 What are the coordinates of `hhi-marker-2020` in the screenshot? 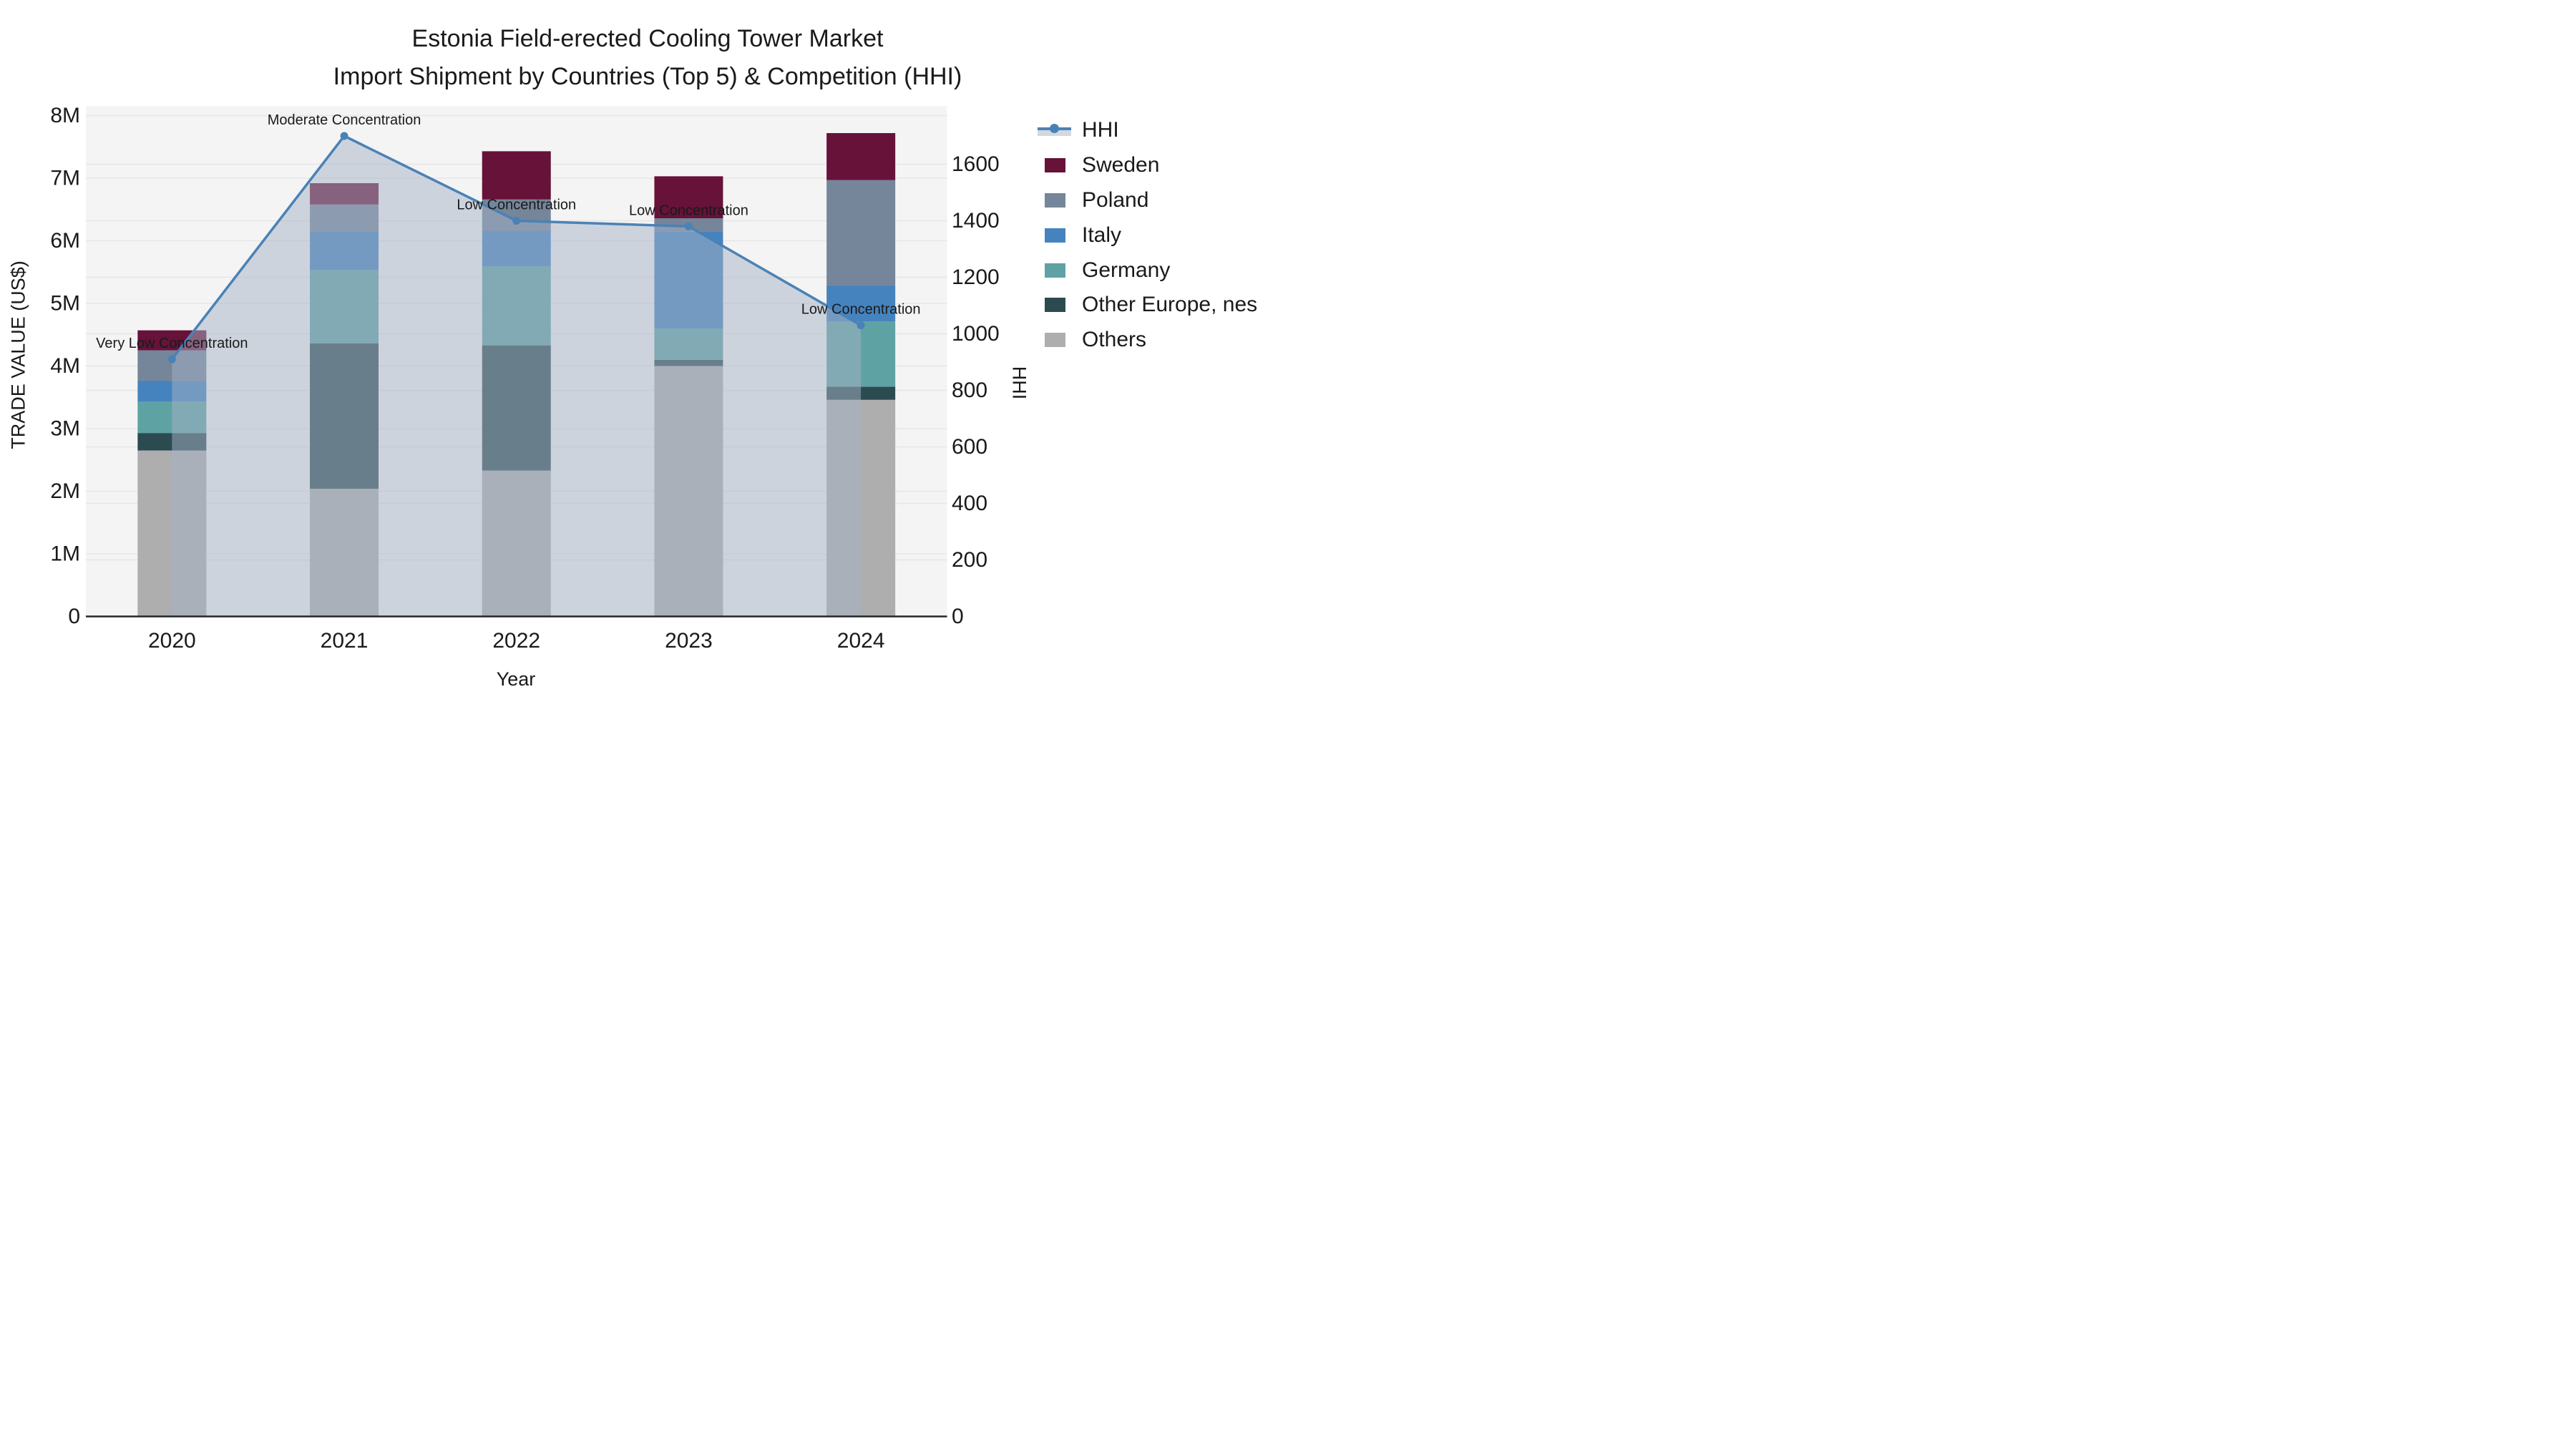 It's located at (171, 359).